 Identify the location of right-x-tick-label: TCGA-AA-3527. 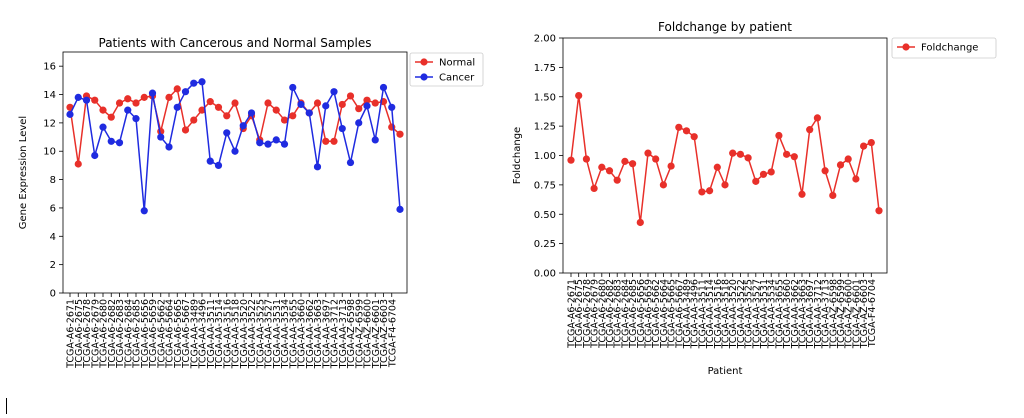
(756, 314).